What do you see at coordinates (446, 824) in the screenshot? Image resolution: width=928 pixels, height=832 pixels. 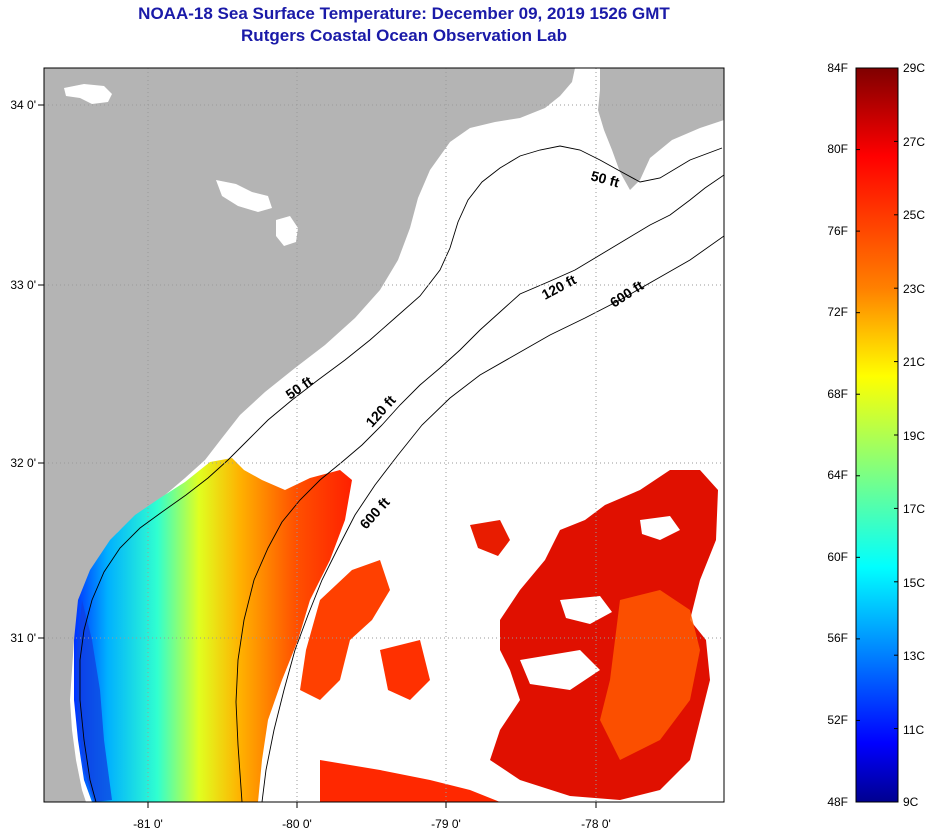 I see `lon-tick-label: -79 0'` at bounding box center [446, 824].